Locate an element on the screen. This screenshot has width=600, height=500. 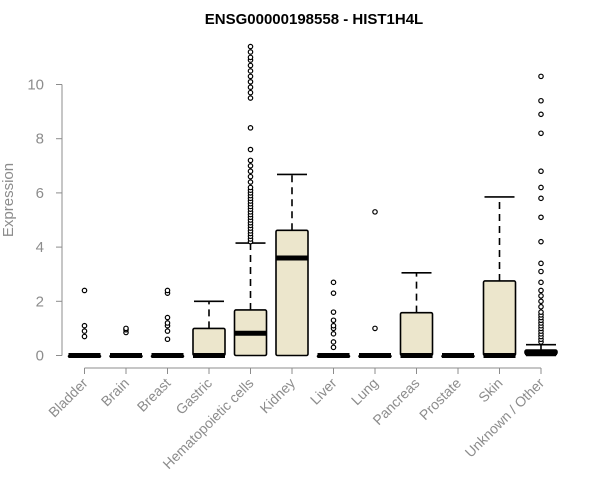
x-tick-label: Kidney is located at coordinates (278, 396).